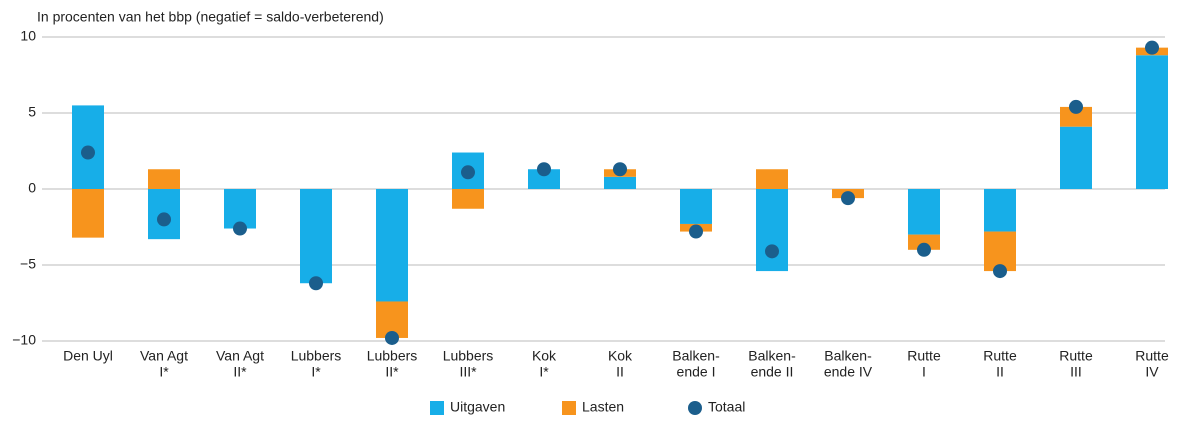 This screenshot has height=424, width=1179. I want to click on x-tick-label: III, so click(1076, 372).